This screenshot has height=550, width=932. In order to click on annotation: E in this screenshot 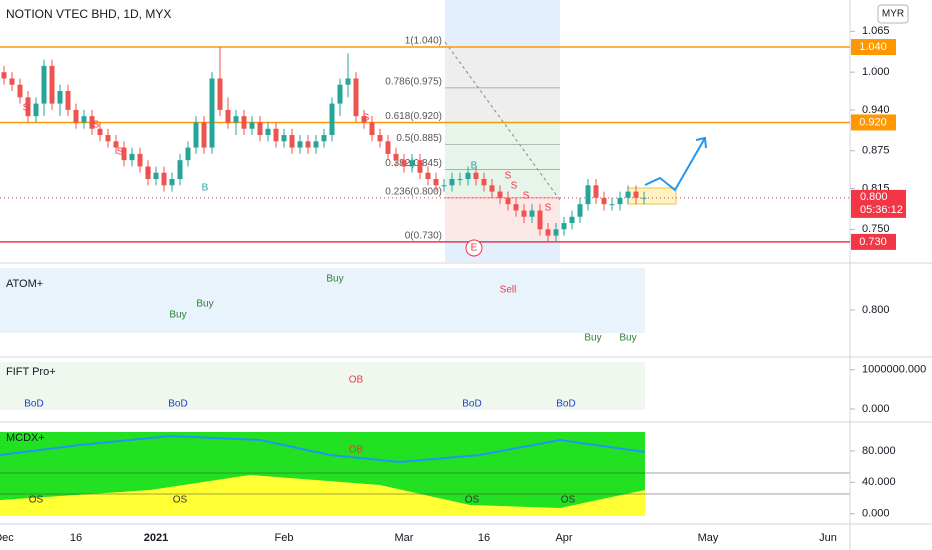, I will do `click(474, 248)`.